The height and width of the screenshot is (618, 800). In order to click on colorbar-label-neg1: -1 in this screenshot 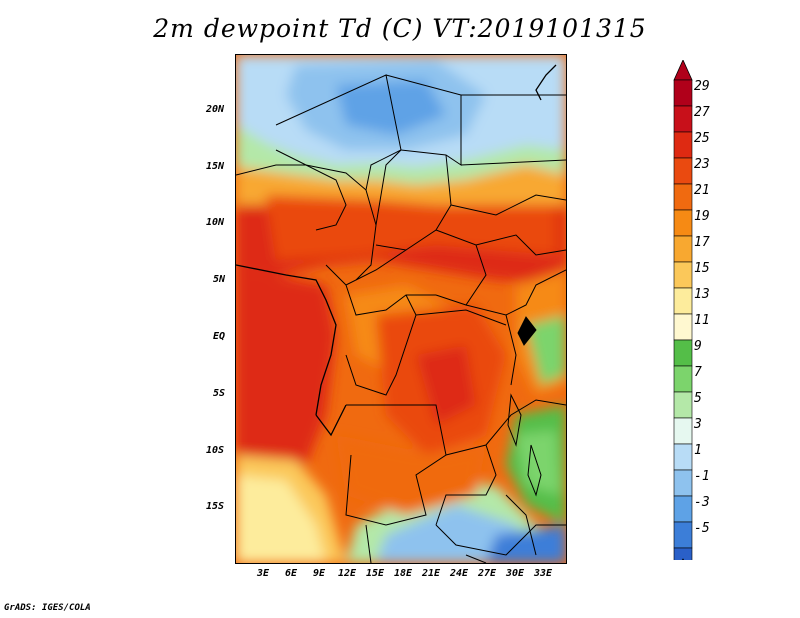, I will do `click(702, 476)`.